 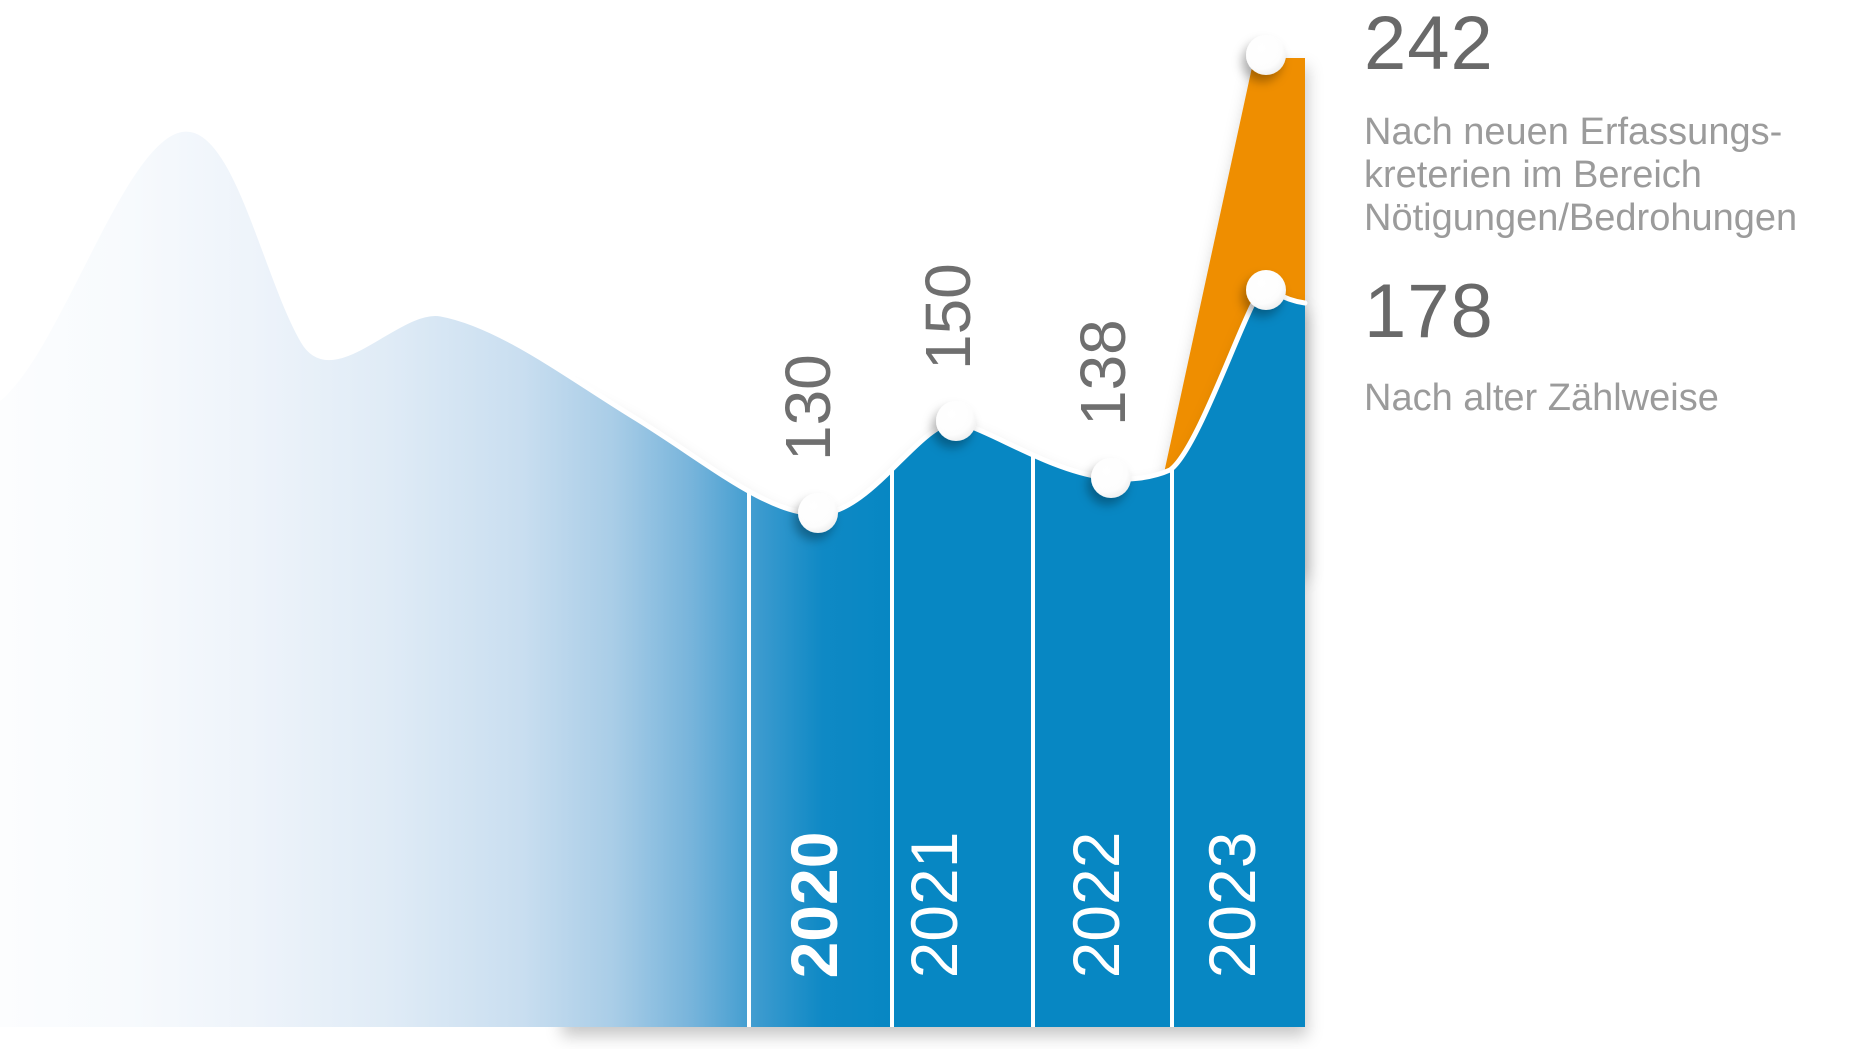 I want to click on value-label-2020: 130, so click(x=808, y=407).